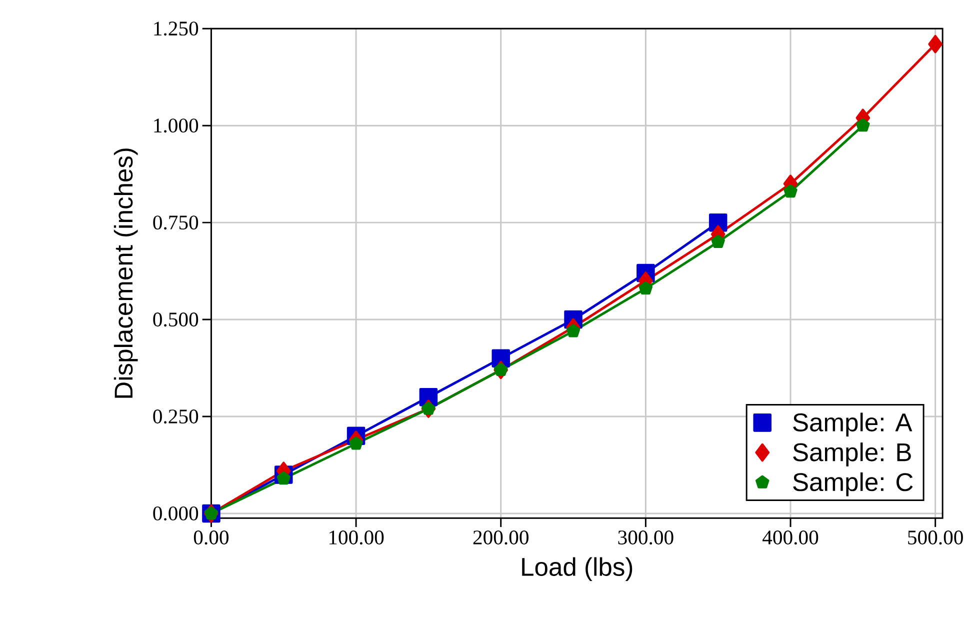 The image size is (967, 622). I want to click on x-axis-title: Load (lbs), so click(577, 569).